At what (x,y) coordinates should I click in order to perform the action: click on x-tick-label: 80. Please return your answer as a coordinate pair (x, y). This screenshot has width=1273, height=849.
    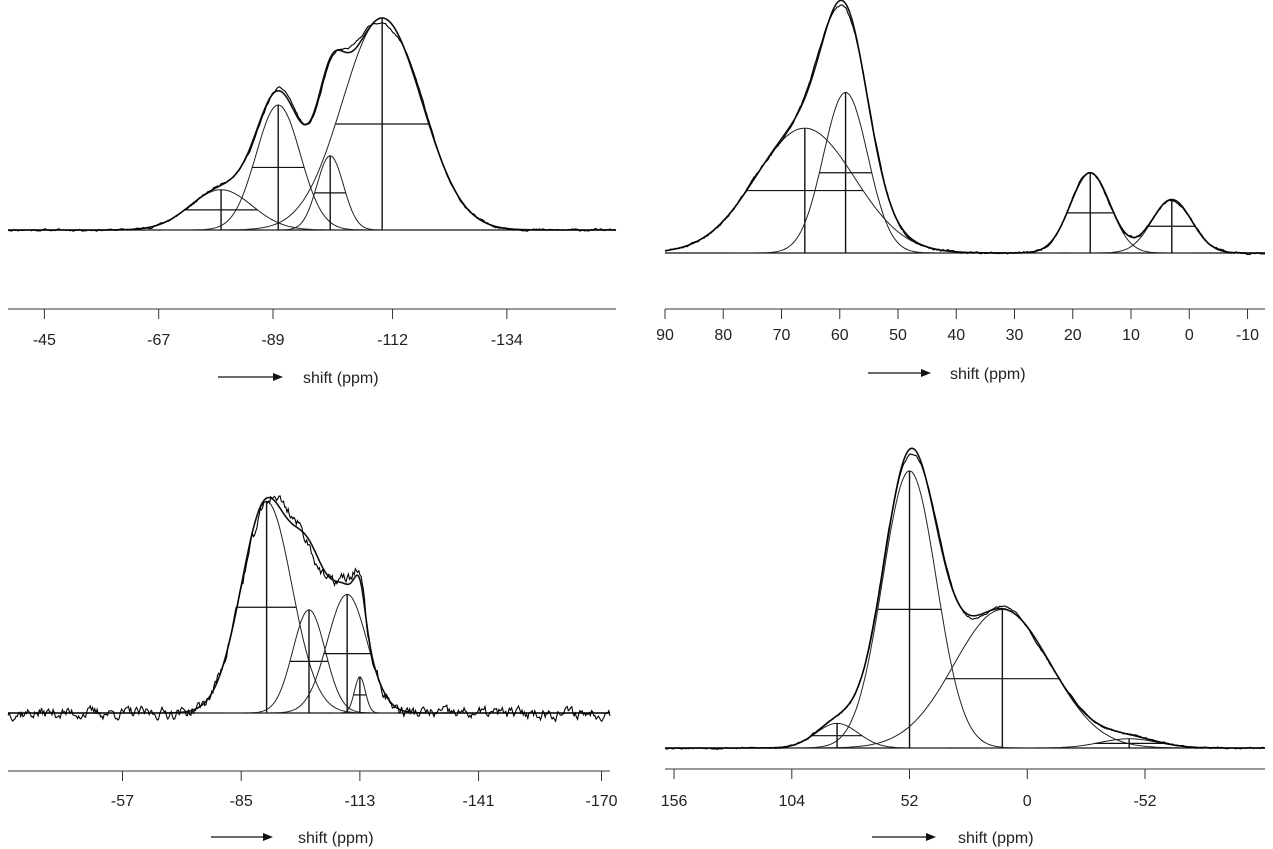
    Looking at the image, I should click on (723, 335).